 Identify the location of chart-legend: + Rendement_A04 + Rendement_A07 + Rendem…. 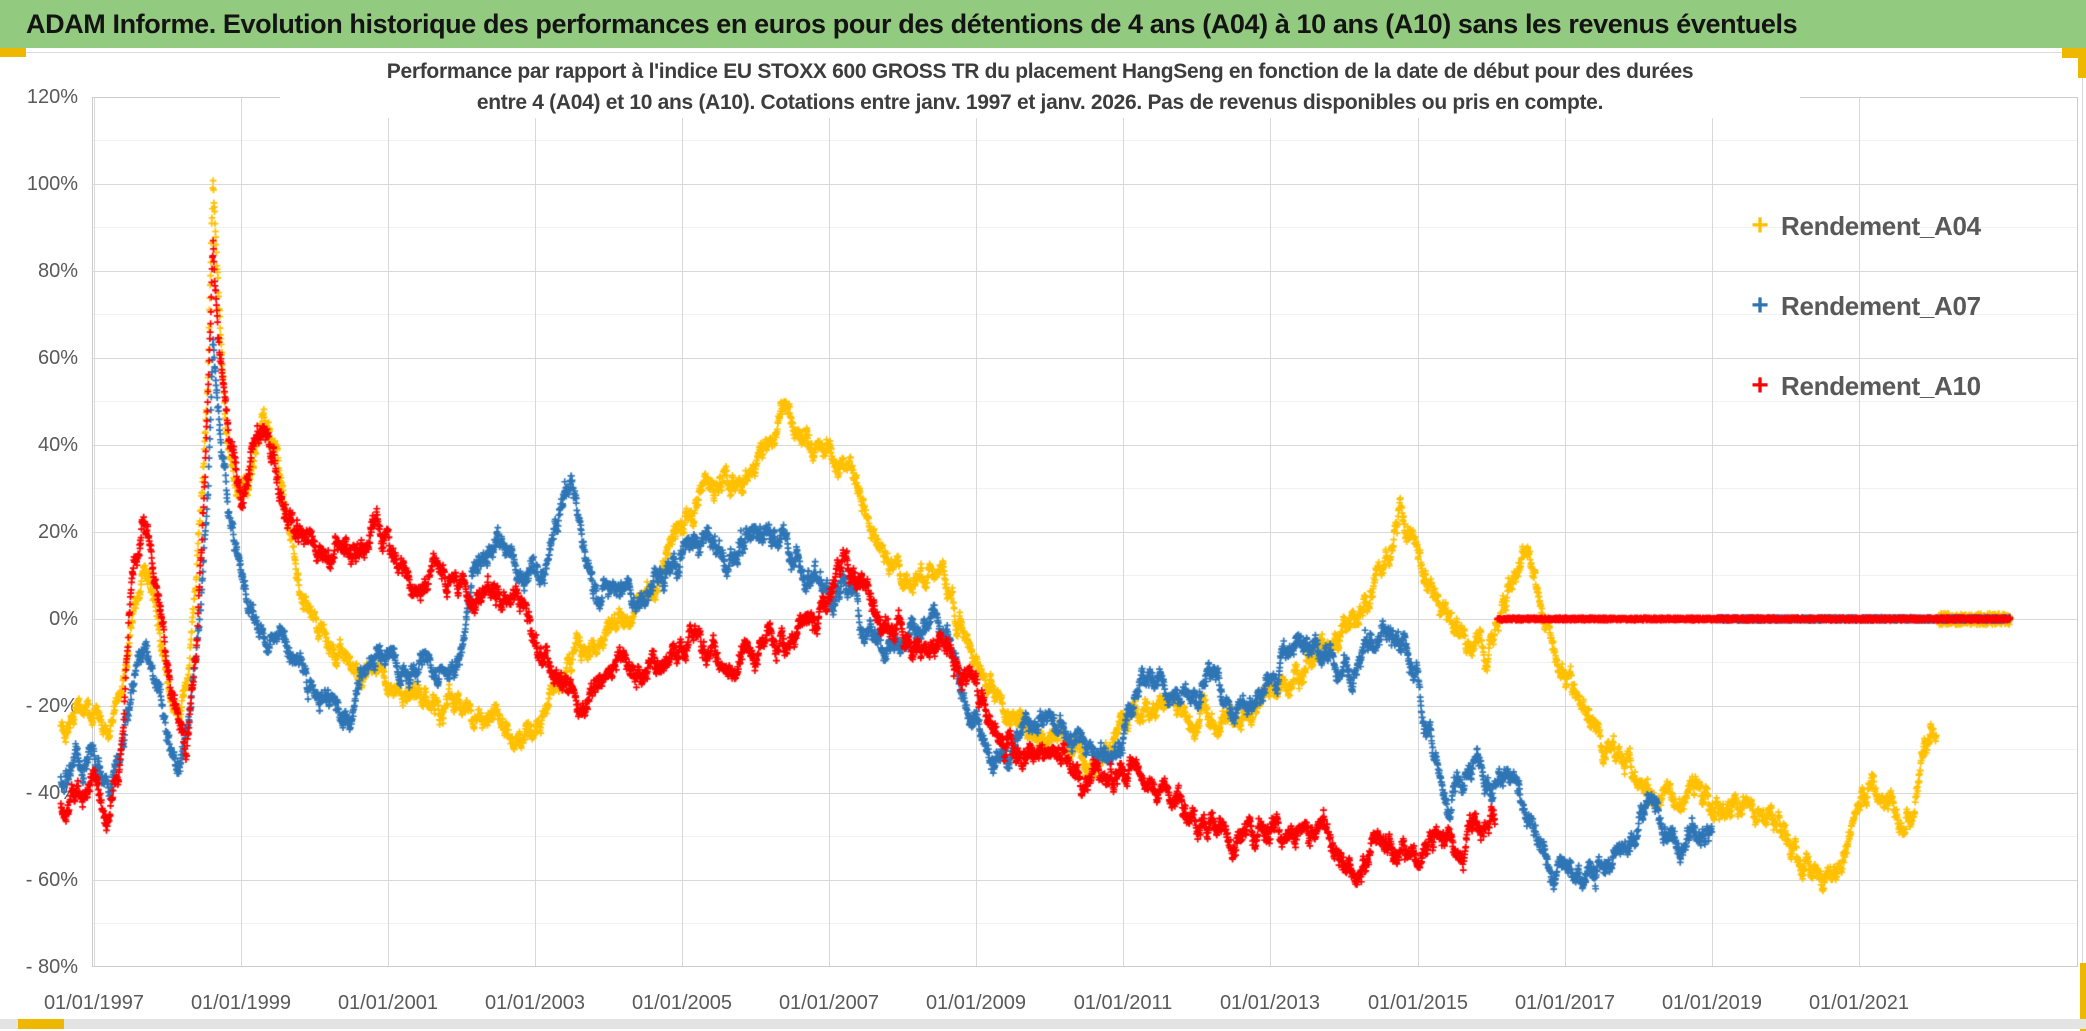
(1863, 306).